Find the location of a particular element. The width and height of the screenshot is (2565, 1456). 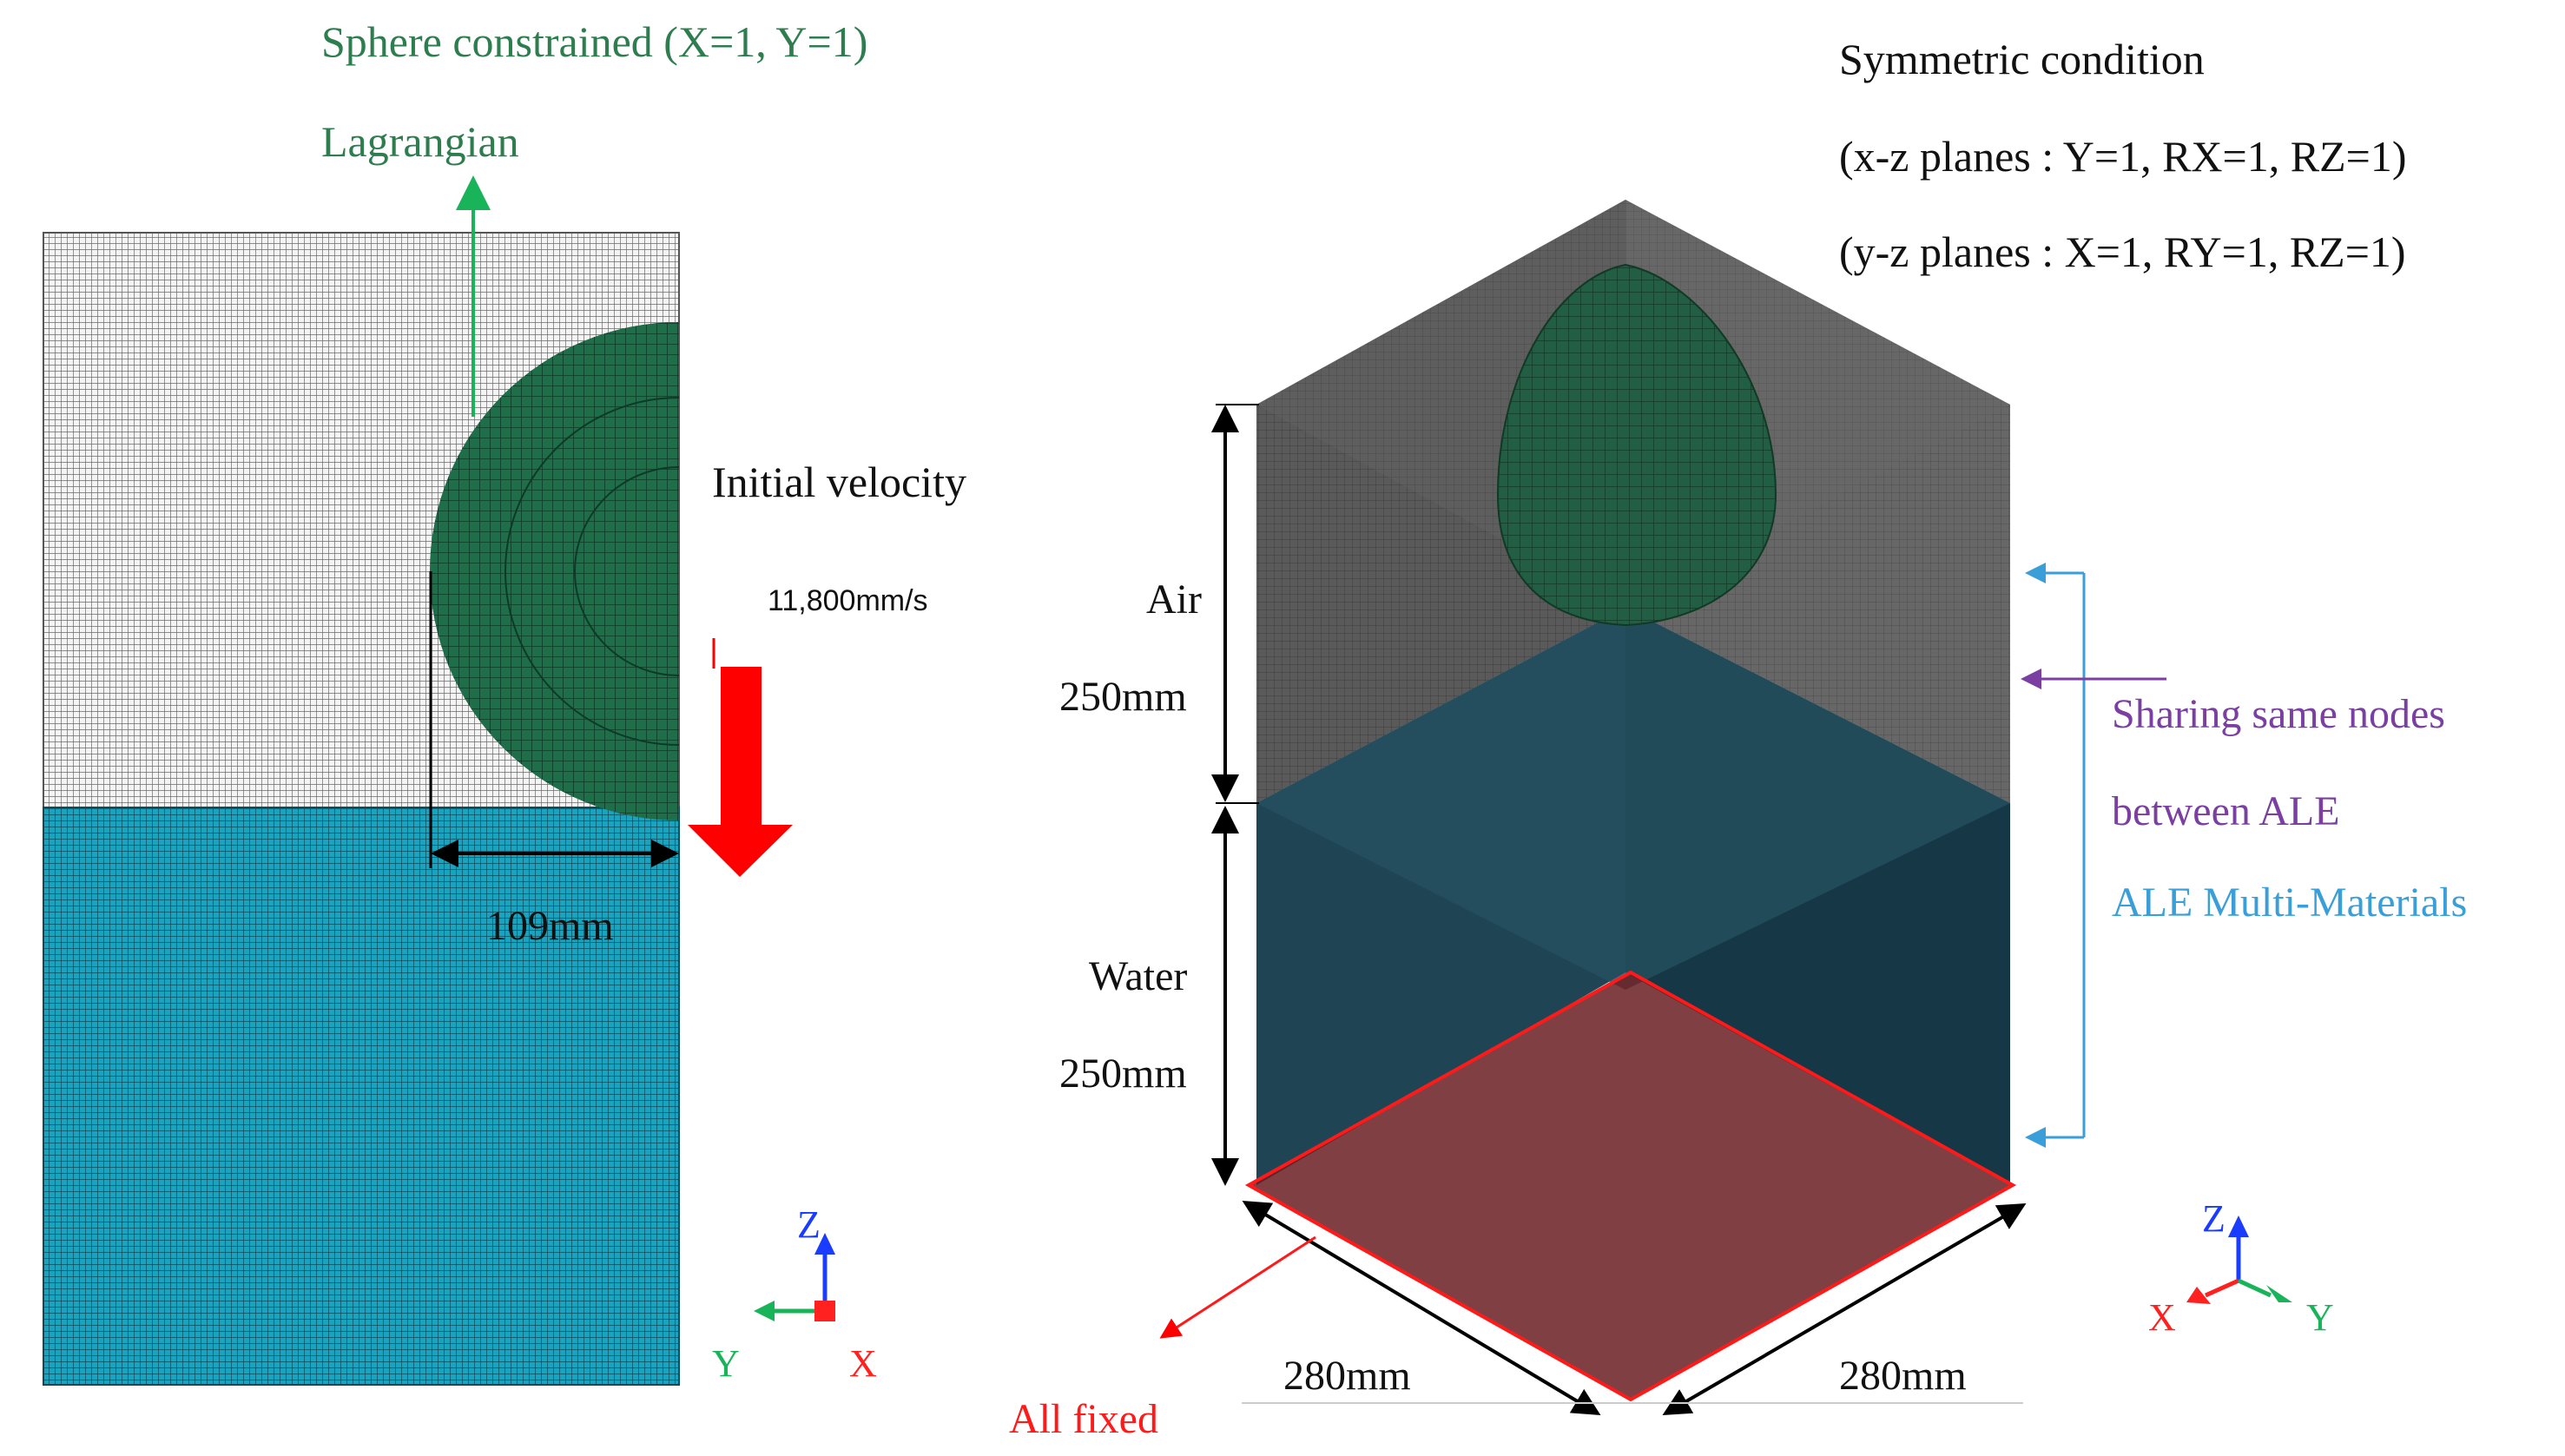

yz-planes-condition: (y-z planes : X=1, RY=1, RZ=1) is located at coordinates (2122, 251).